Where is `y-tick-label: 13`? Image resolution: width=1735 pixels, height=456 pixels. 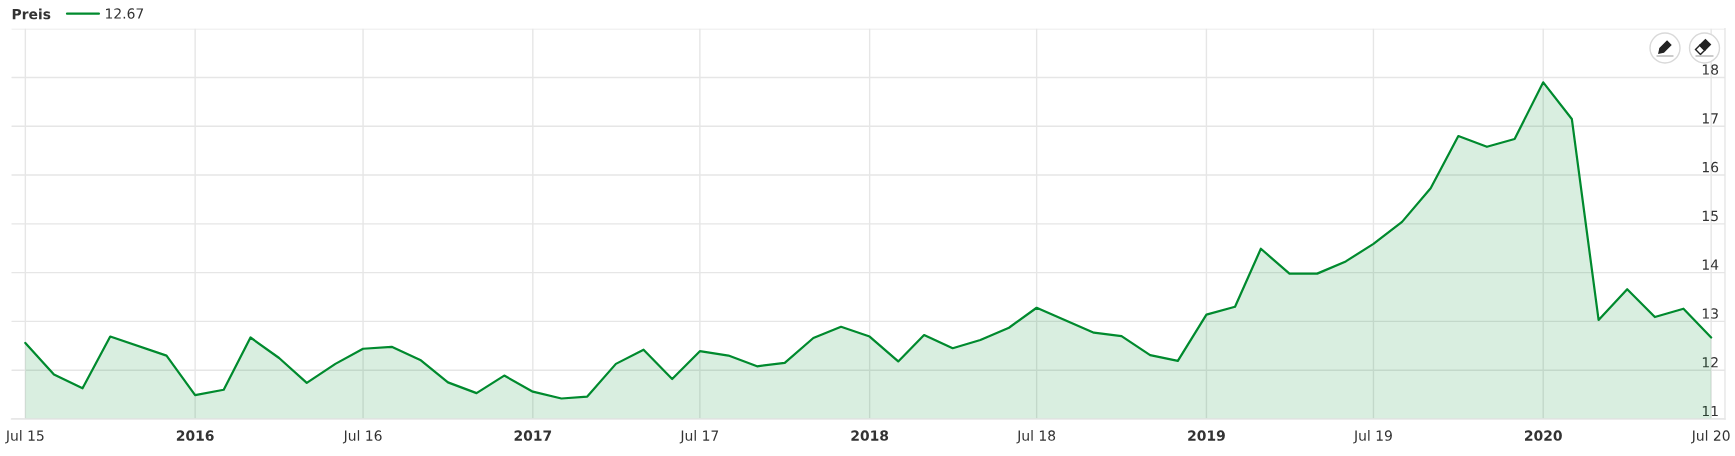
y-tick-label: 13 is located at coordinates (1710, 313).